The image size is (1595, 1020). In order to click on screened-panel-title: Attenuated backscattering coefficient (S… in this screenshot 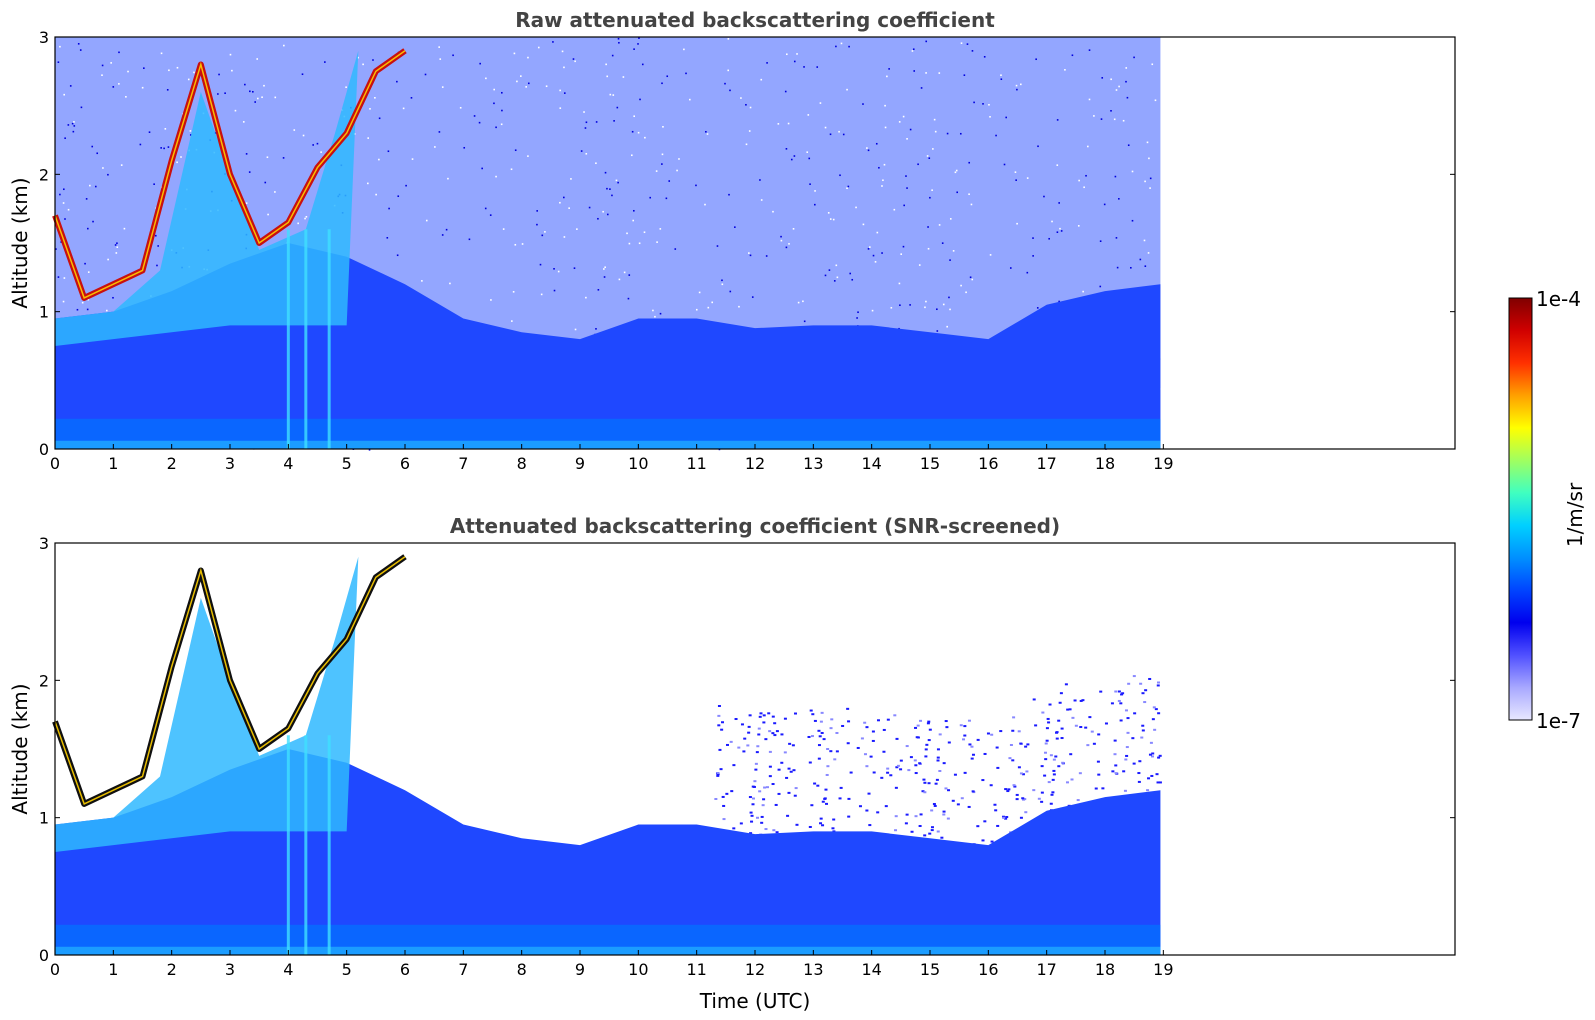, I will do `click(755, 526)`.